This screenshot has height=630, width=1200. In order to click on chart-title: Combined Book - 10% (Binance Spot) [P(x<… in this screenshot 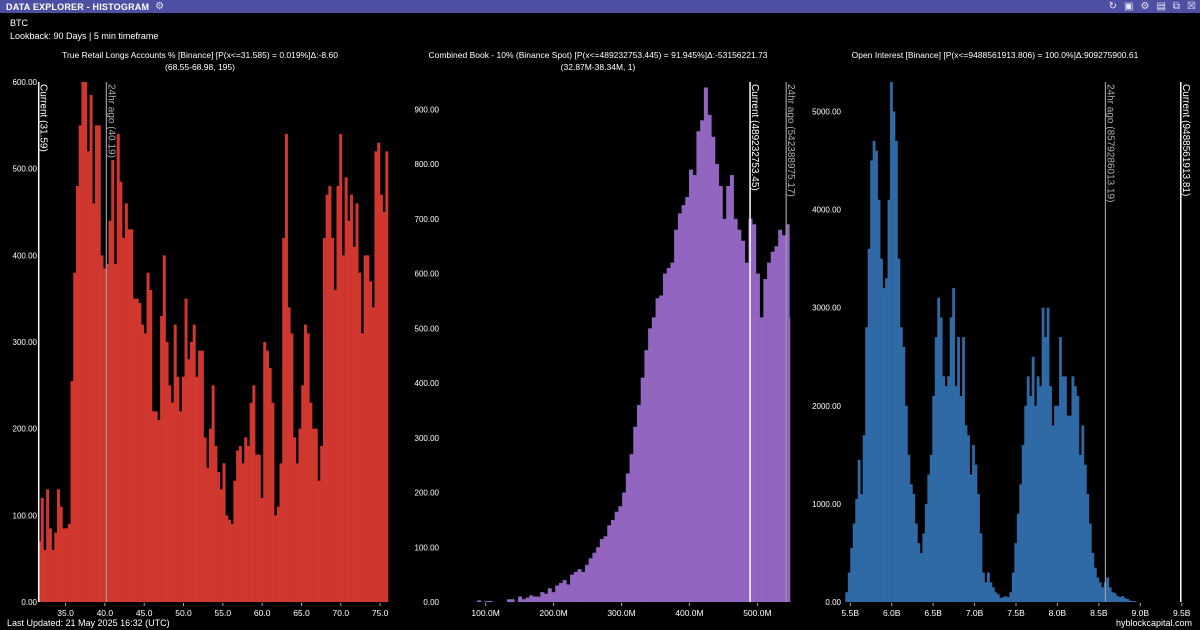, I will do `click(597, 55)`.